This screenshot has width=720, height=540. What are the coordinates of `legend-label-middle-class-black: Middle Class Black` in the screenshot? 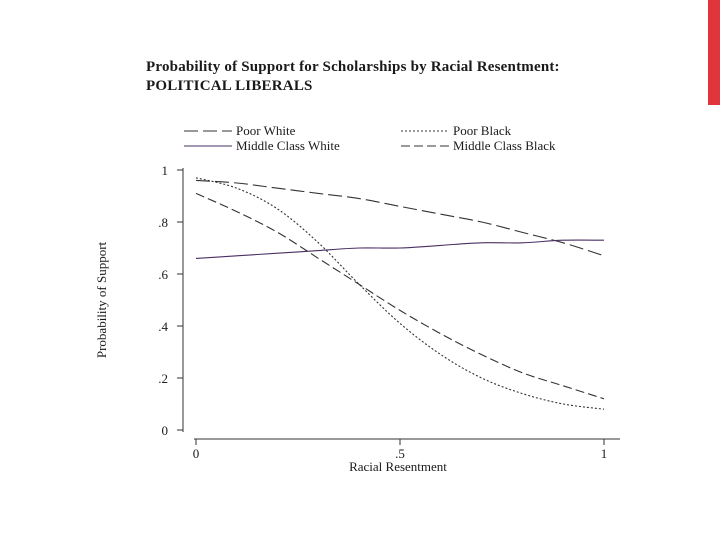 It's located at (504, 145).